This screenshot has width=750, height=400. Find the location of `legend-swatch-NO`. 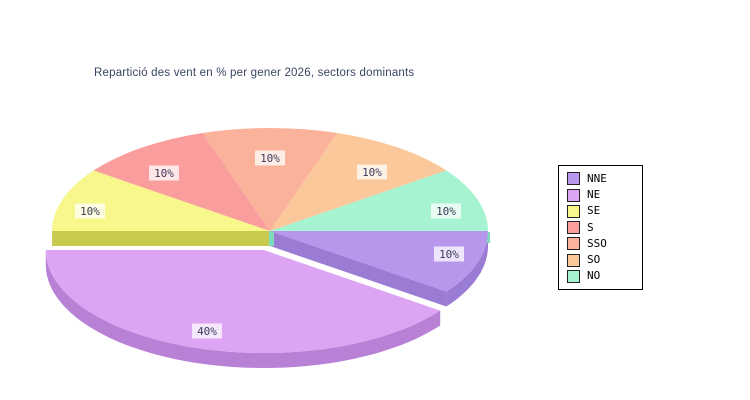

legend-swatch-NO is located at coordinates (573, 276).